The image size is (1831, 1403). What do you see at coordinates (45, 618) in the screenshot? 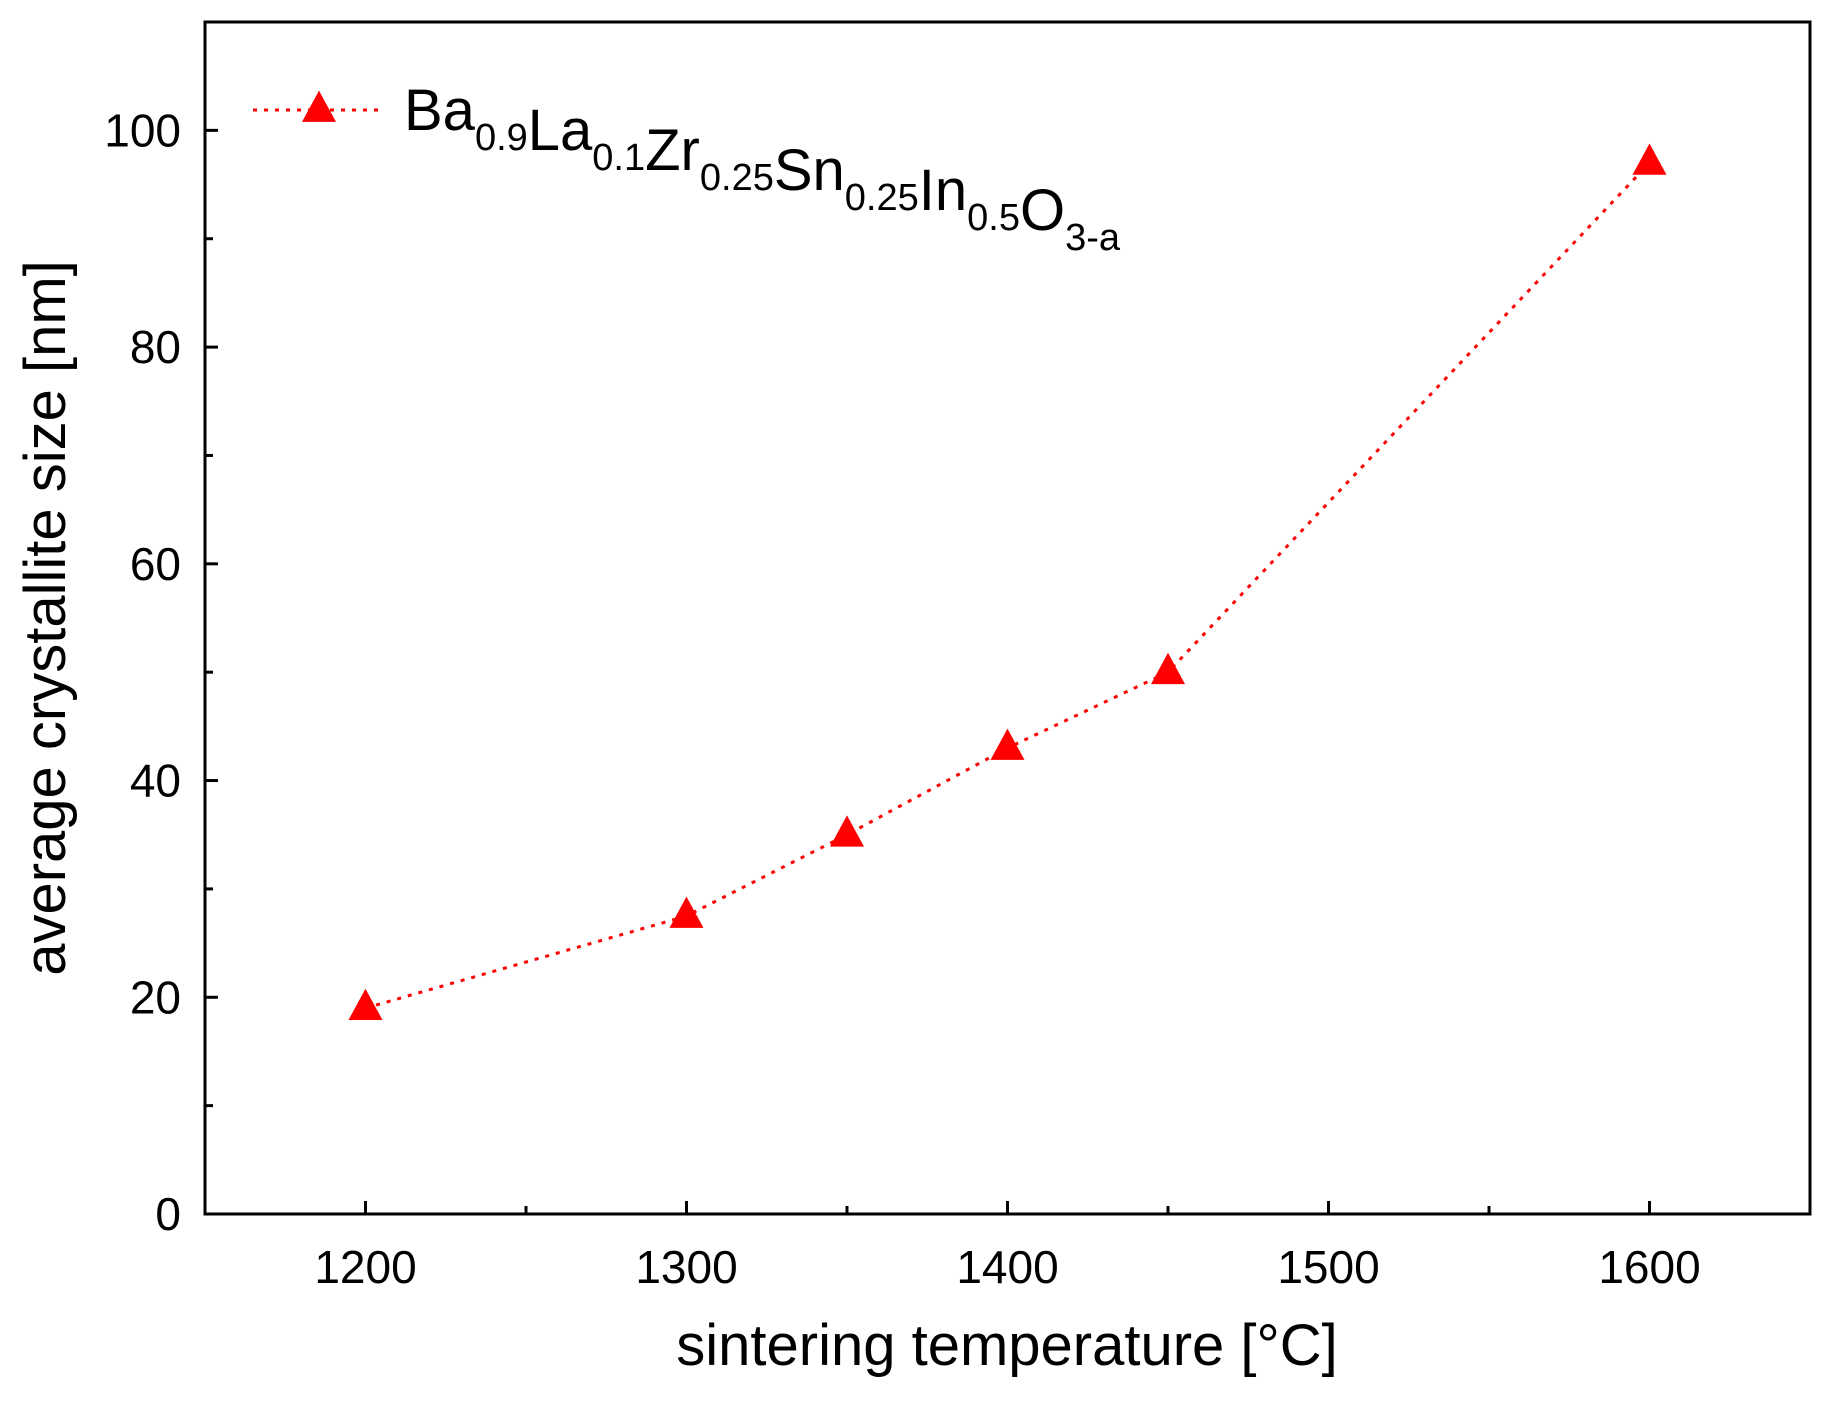
I see `y-axis-title: average crystallite size [nm]` at bounding box center [45, 618].